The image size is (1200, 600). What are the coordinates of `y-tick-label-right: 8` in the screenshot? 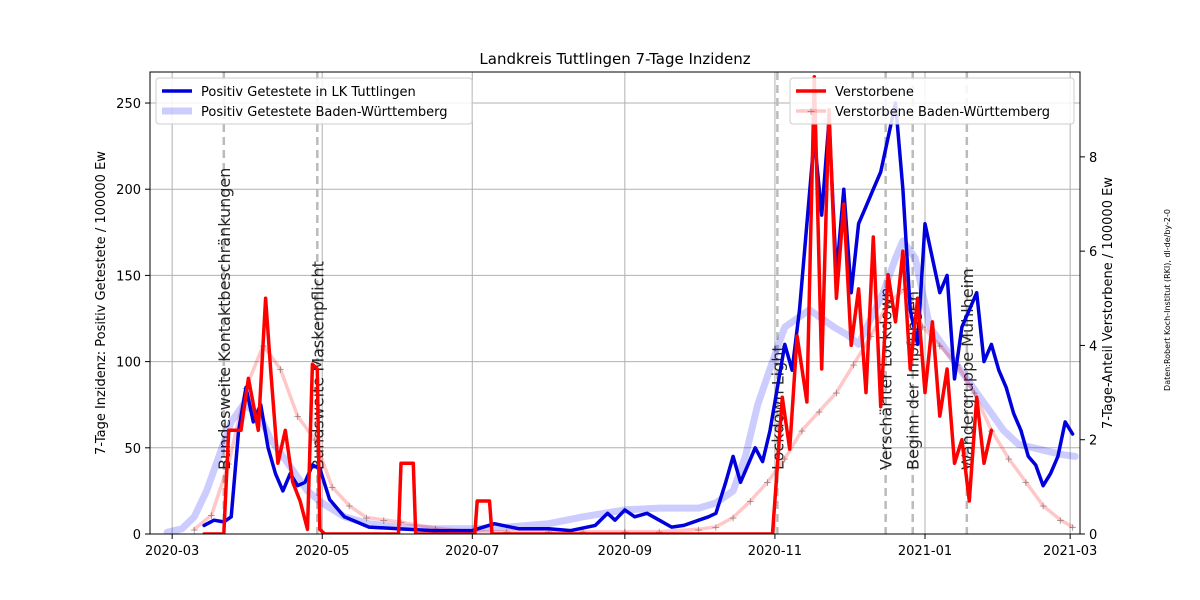 It's located at (1093, 158).